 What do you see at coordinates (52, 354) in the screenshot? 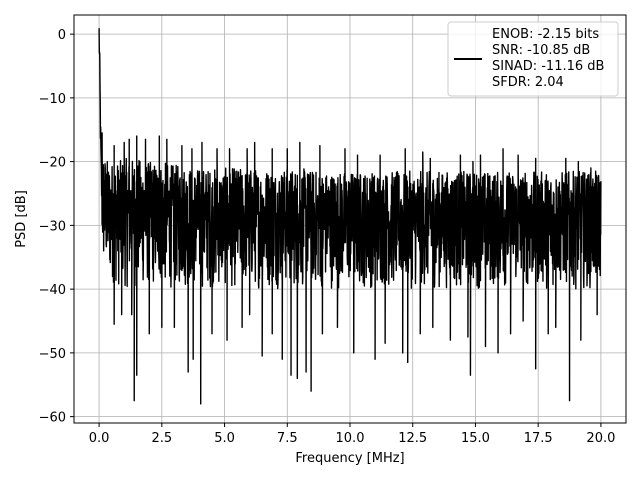
I see `y-tick-label: −50` at bounding box center [52, 354].